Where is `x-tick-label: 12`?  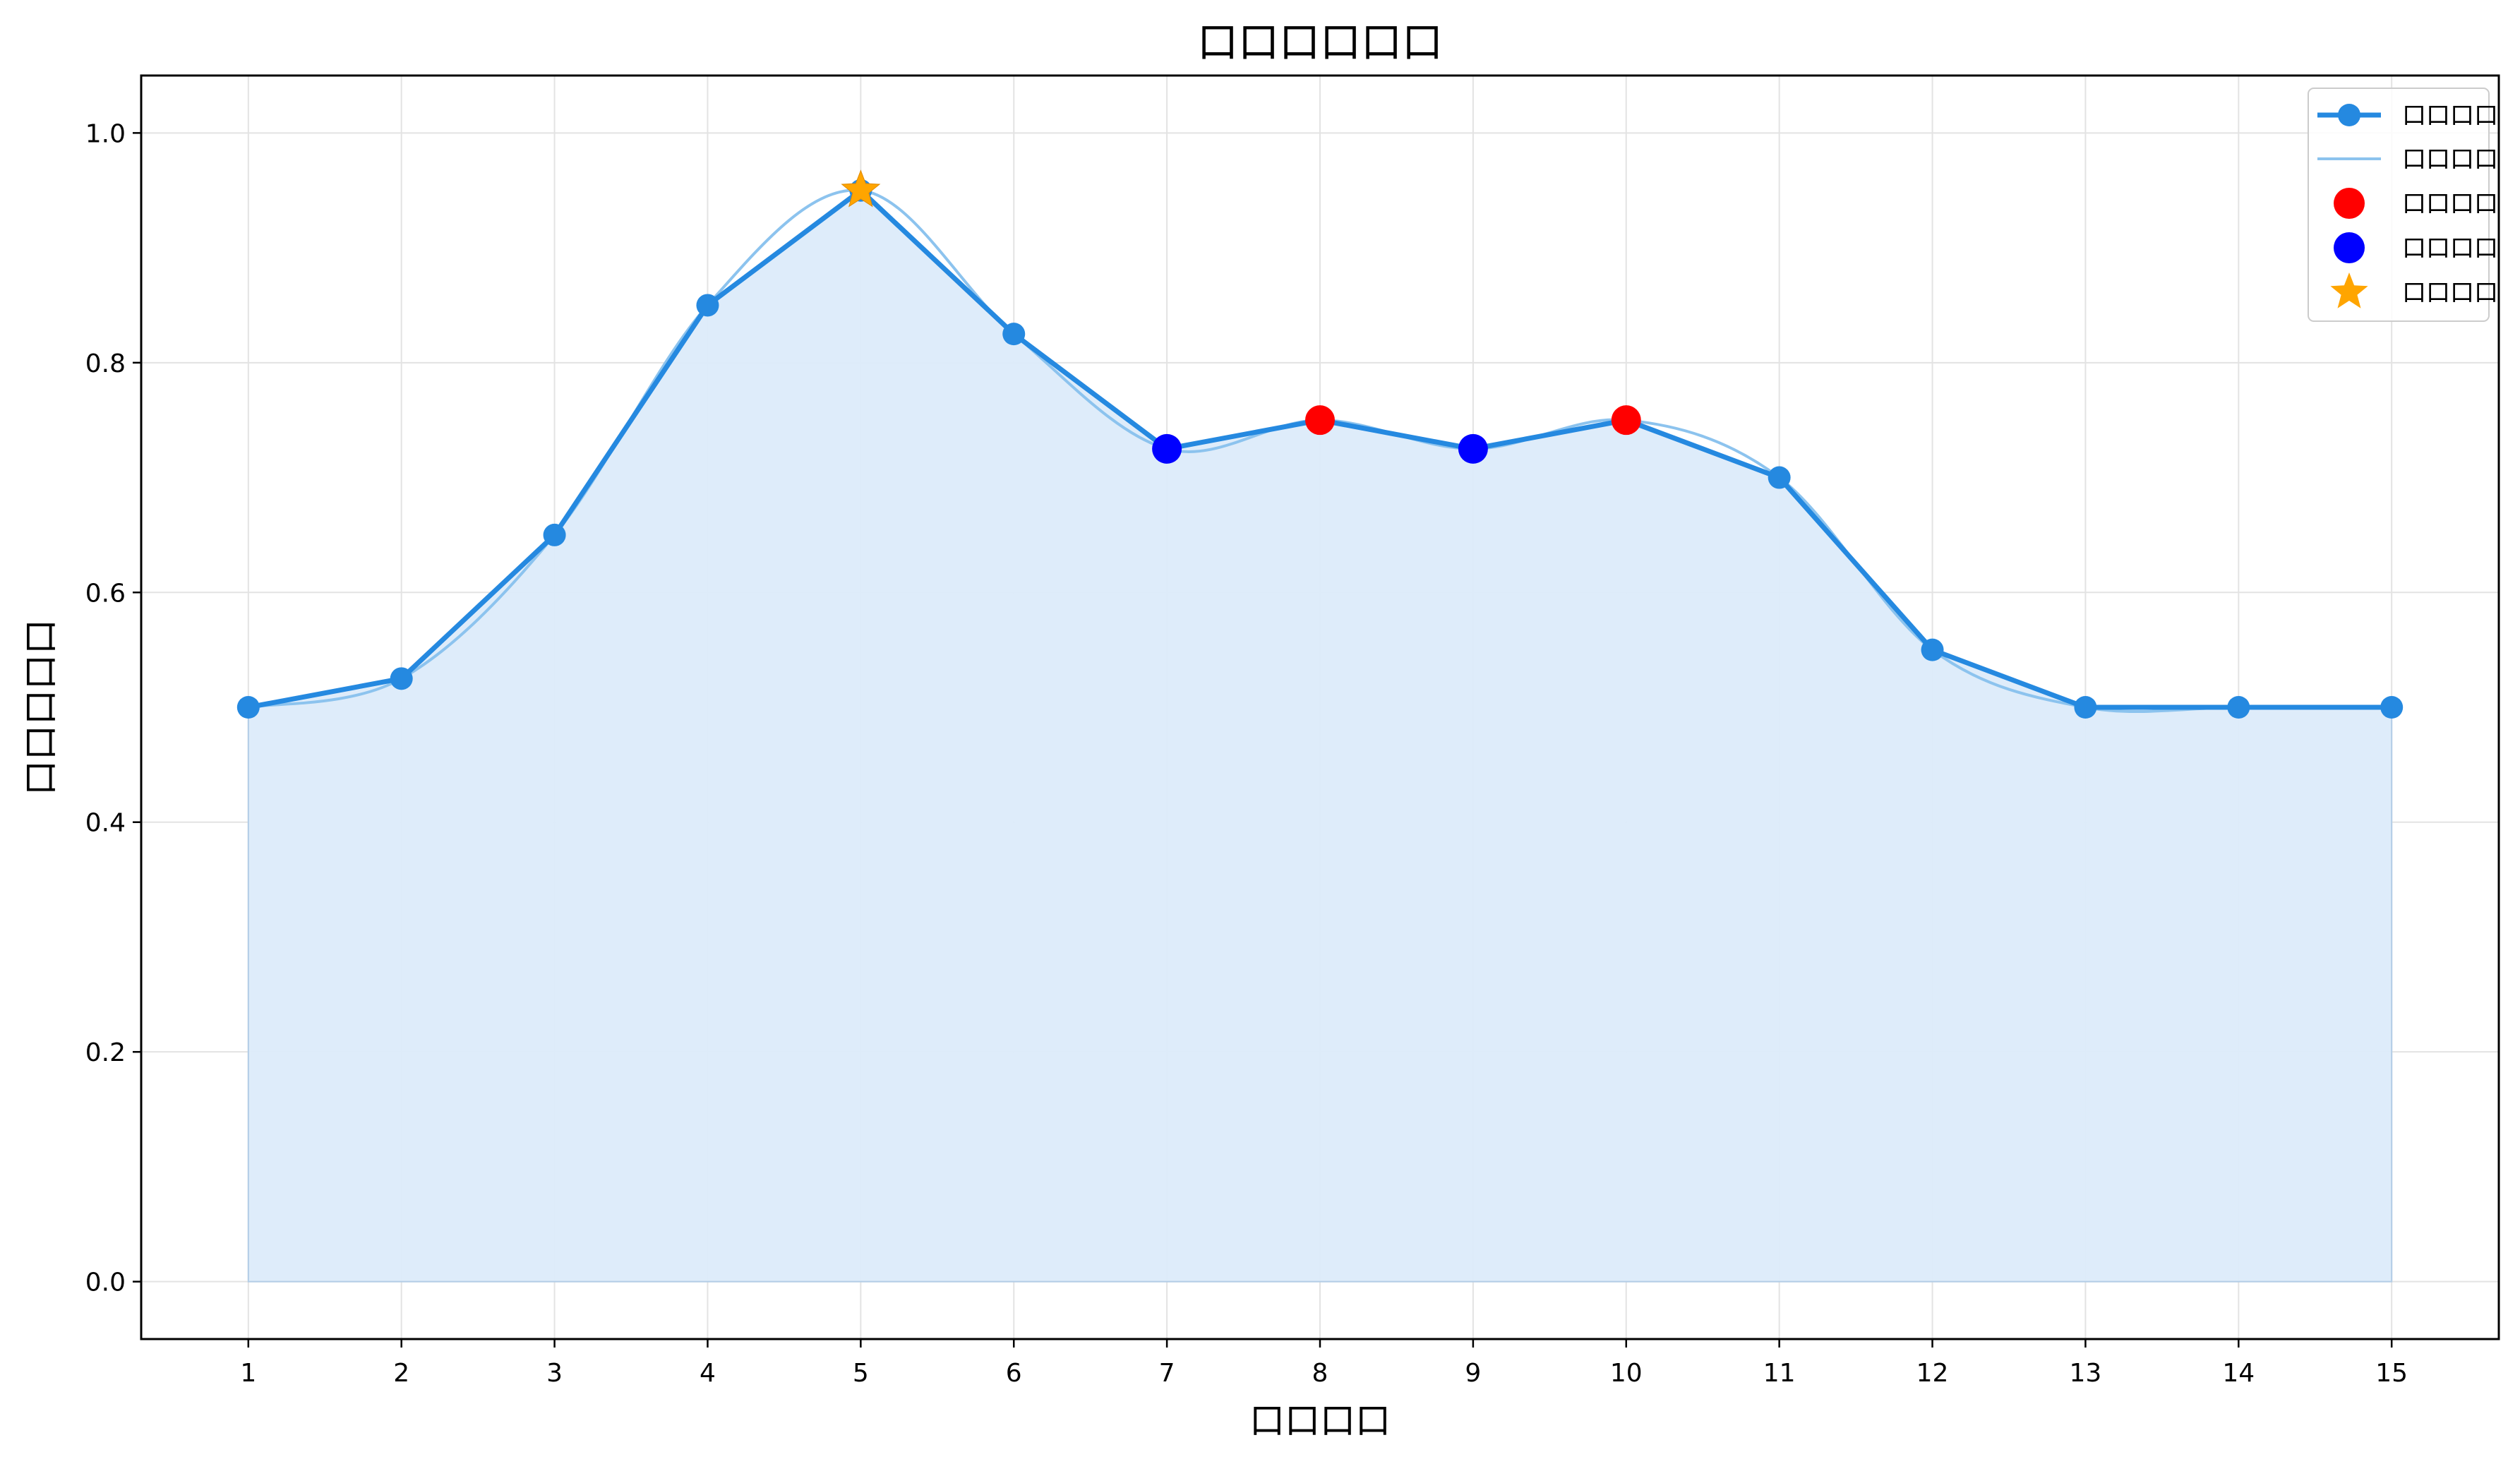
x-tick-label: 12 is located at coordinates (1933, 1374).